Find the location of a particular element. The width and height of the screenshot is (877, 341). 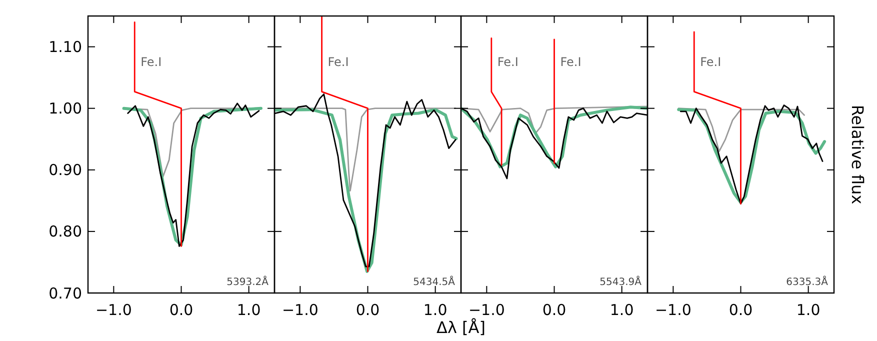

y-tick-label: 0.80 is located at coordinates (65, 231).